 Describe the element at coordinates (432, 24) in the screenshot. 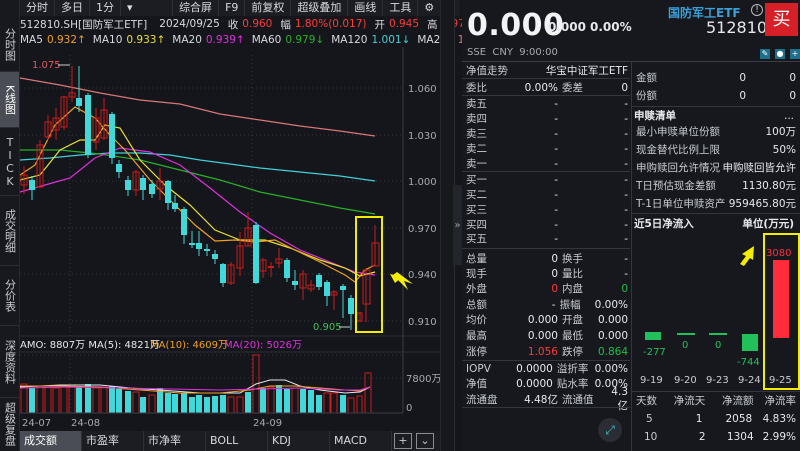

I see `high-label: 高` at that location.